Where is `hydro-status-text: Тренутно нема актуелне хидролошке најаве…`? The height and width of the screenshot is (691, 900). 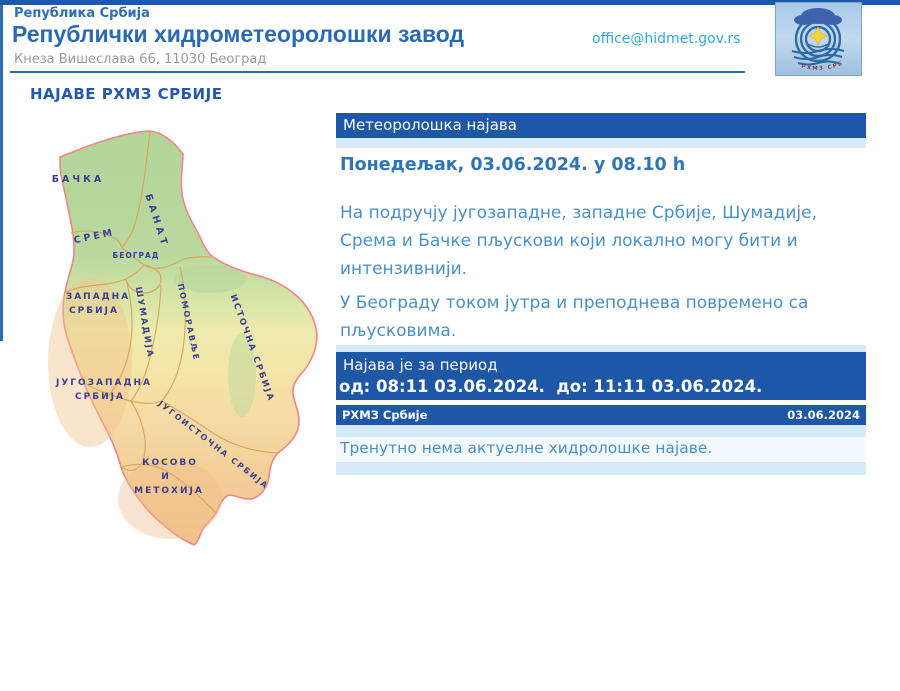
hydro-status-text: Тренутно нема актуелне хидролошке најаве… is located at coordinates (526, 448).